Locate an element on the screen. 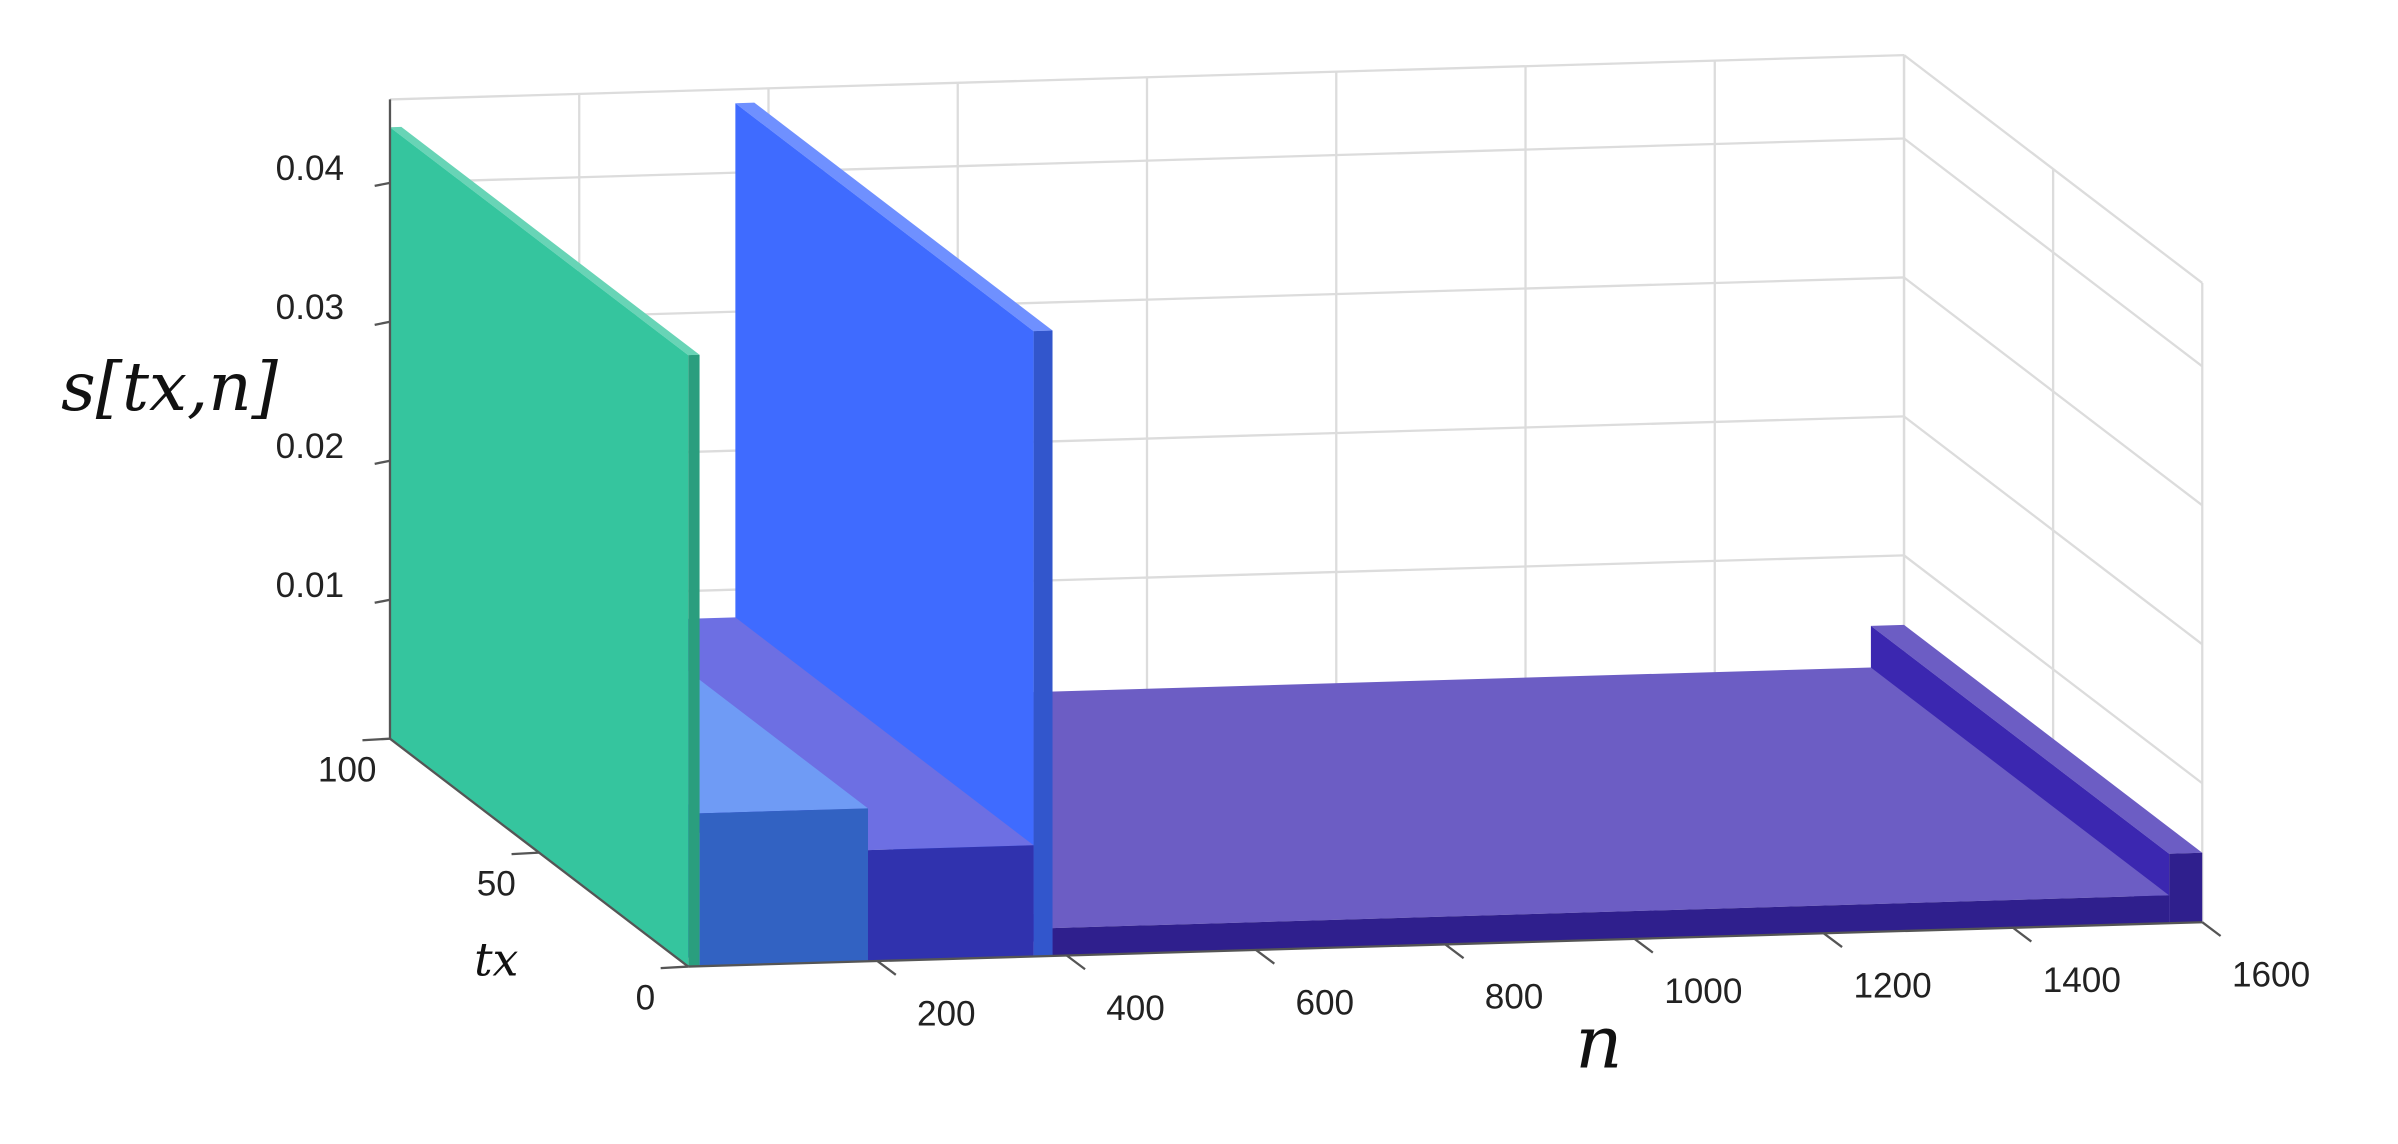 This screenshot has width=2398, height=1144. x-tick-label: 1600 is located at coordinates (2271, 975).